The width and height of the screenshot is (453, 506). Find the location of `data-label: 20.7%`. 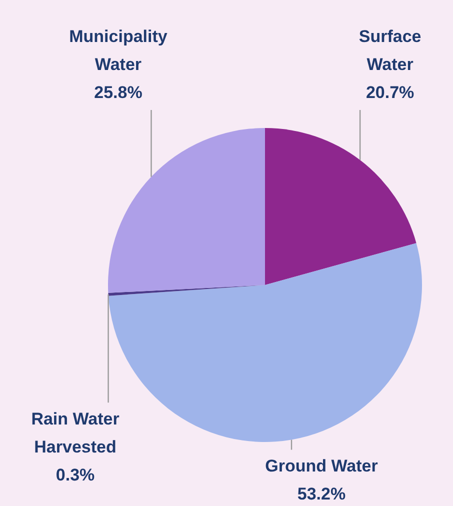

data-label: 20.7% is located at coordinates (390, 92).